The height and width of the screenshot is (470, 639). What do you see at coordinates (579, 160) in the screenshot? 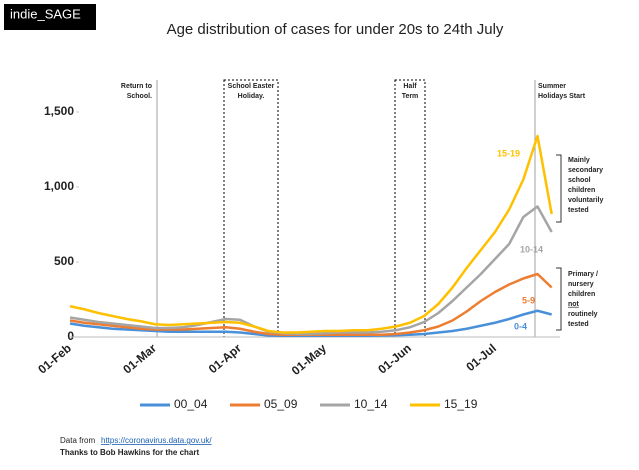
I see `annotation: Mainly` at bounding box center [579, 160].